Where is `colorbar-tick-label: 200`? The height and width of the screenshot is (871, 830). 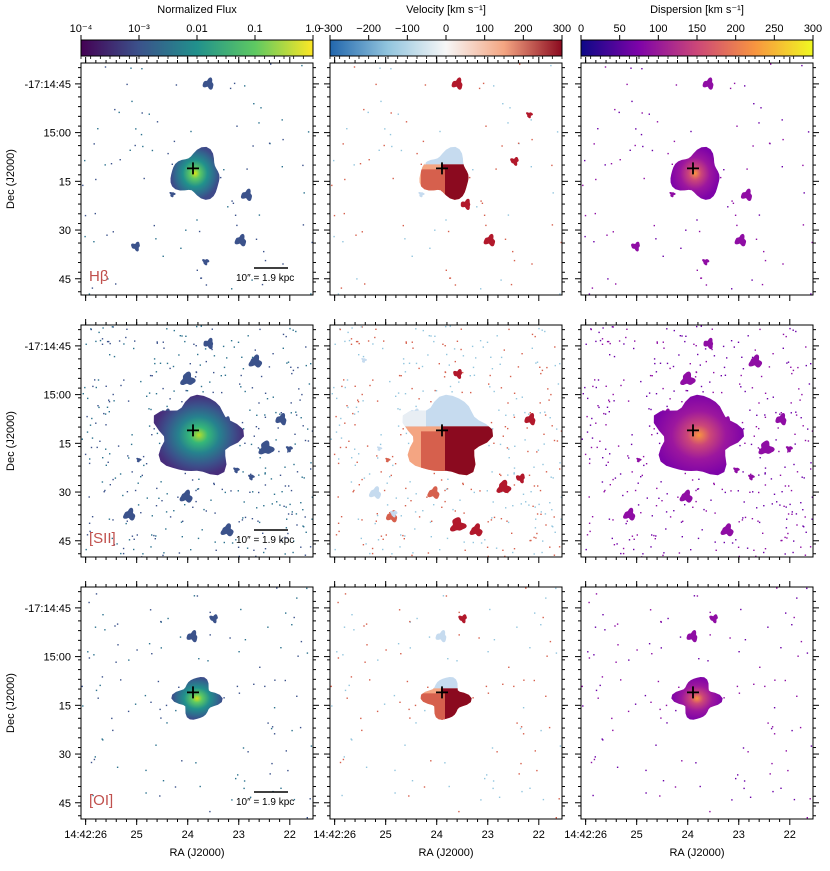 colorbar-tick-label: 200 is located at coordinates (523, 29).